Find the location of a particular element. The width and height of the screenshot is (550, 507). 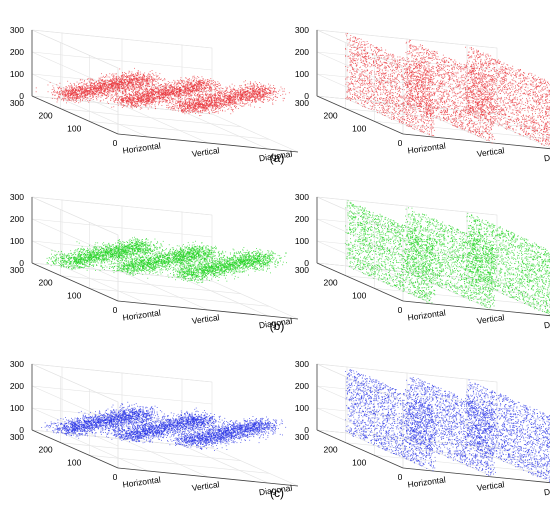

depth-tick-label: 100 is located at coordinates (74, 128).